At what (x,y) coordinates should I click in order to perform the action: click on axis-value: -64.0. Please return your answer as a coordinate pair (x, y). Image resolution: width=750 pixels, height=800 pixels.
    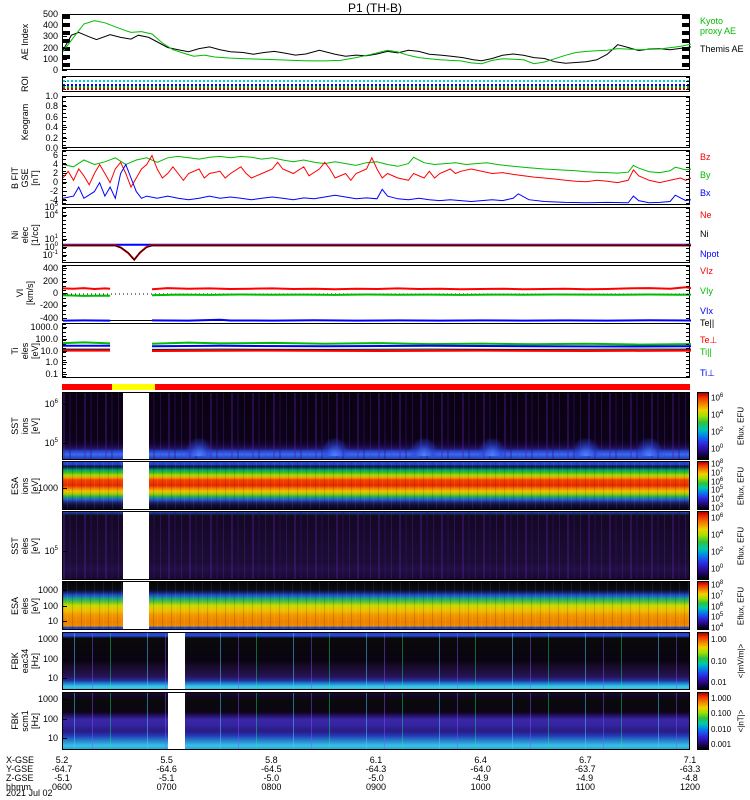
    Looking at the image, I should click on (480, 769).